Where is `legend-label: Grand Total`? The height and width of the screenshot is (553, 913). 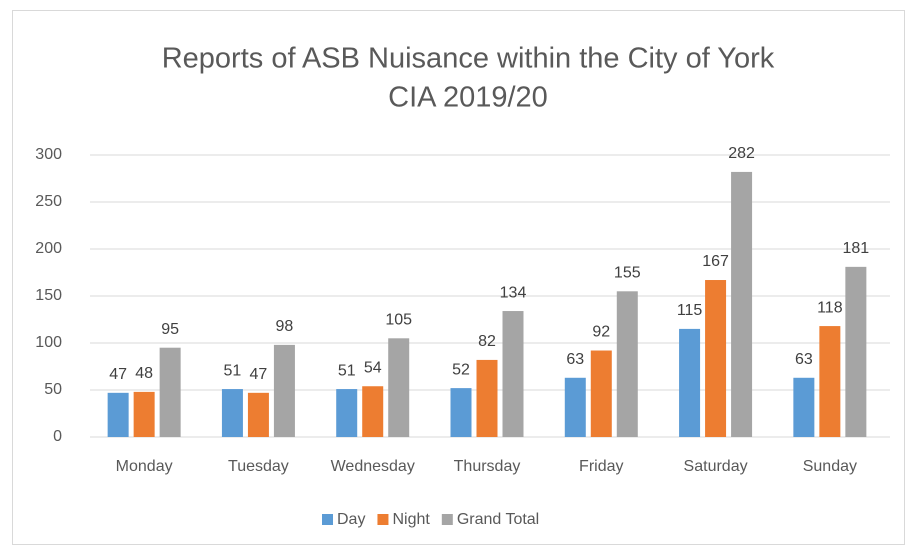
legend-label: Grand Total is located at coordinates (498, 519).